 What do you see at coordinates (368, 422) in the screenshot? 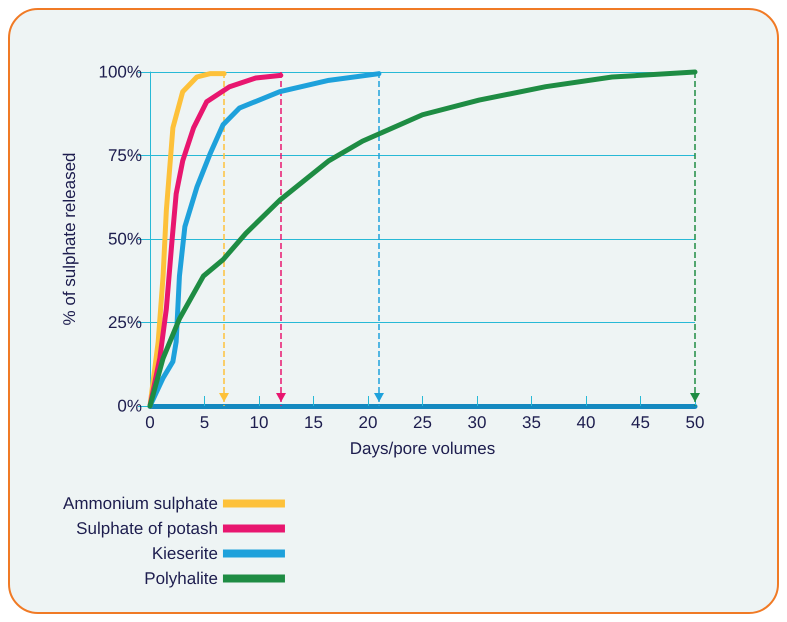
I see `x-tick-label: 20` at bounding box center [368, 422].